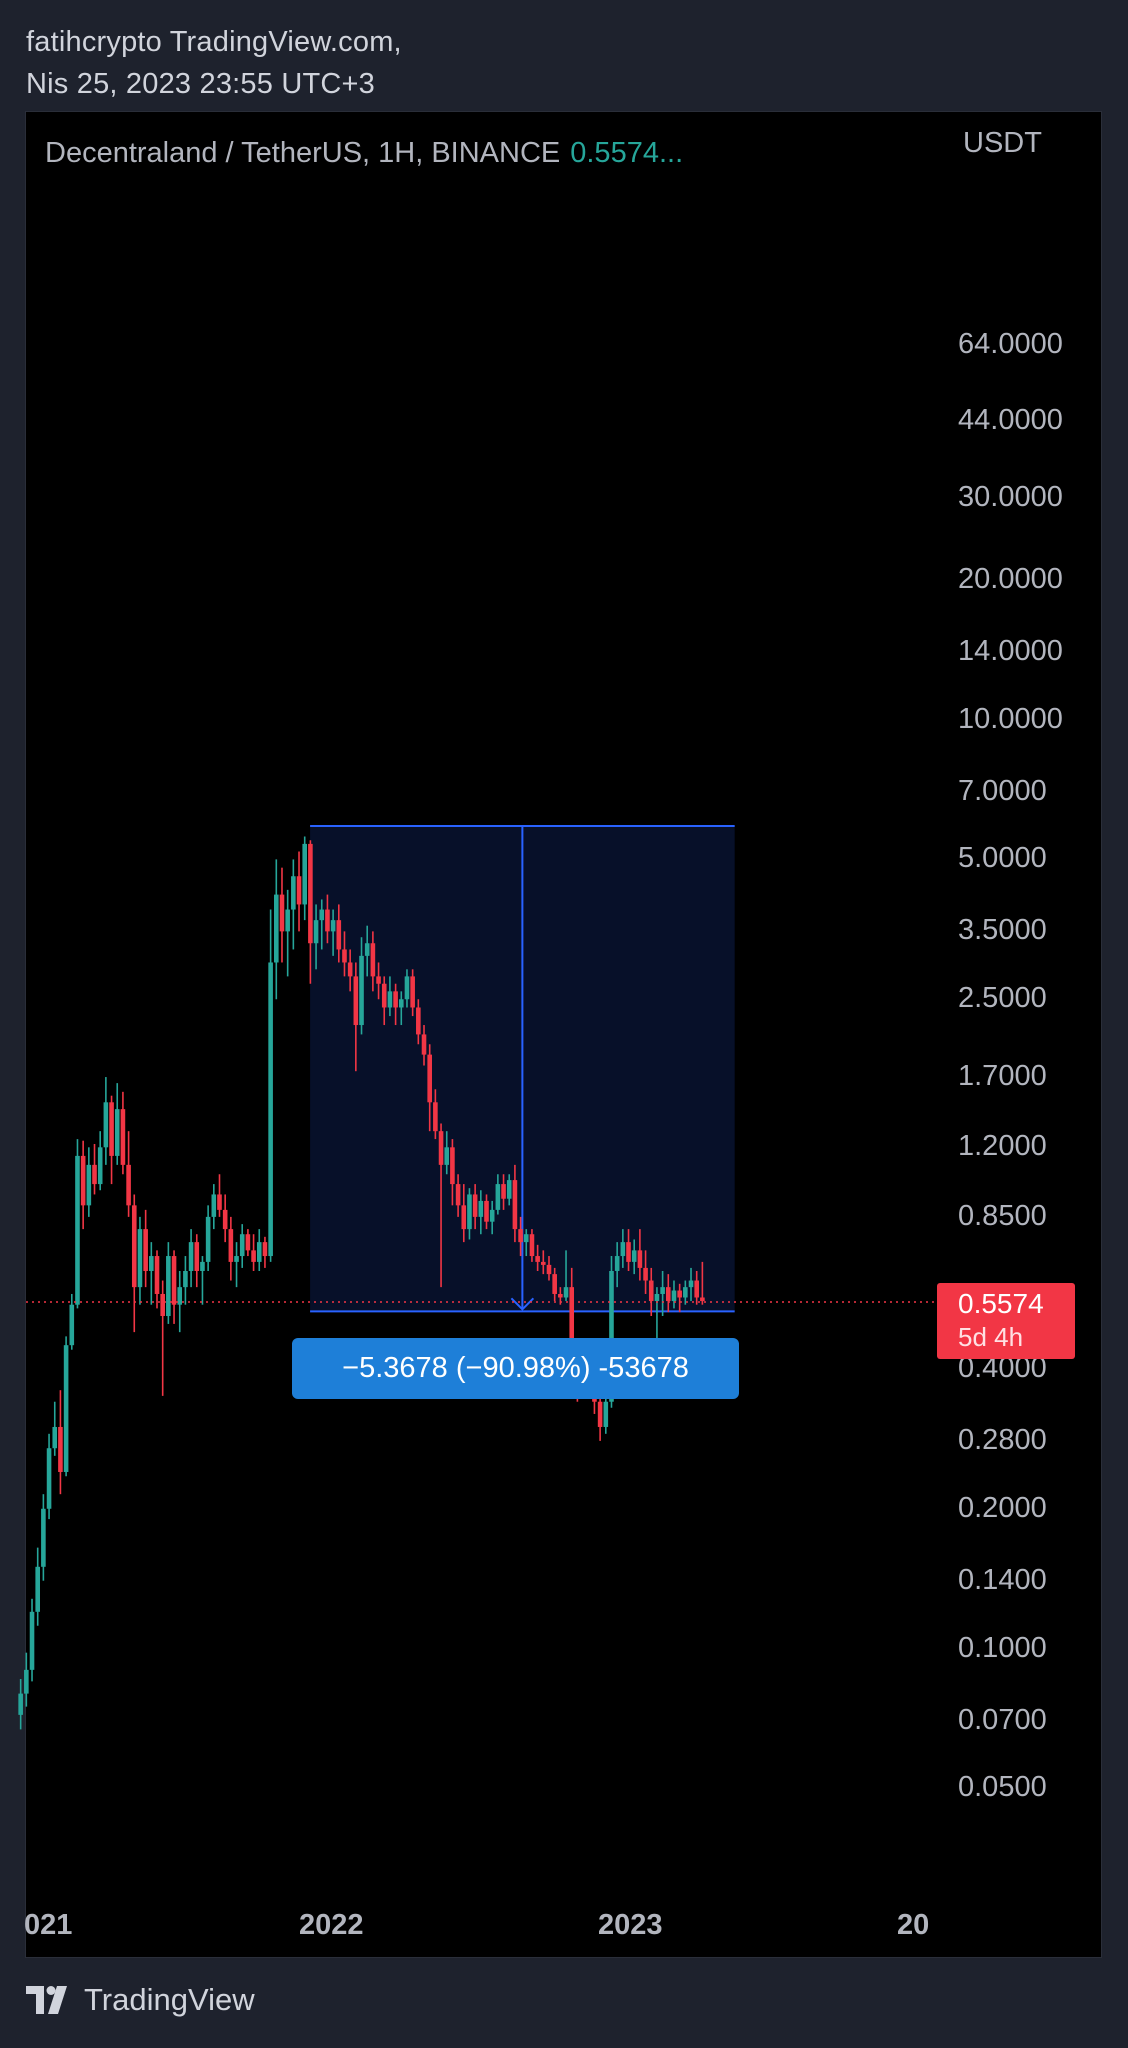 This screenshot has width=1128, height=2048. Describe the element at coordinates (1002, 930) in the screenshot. I see `price-tick-label: 3.5000` at that location.